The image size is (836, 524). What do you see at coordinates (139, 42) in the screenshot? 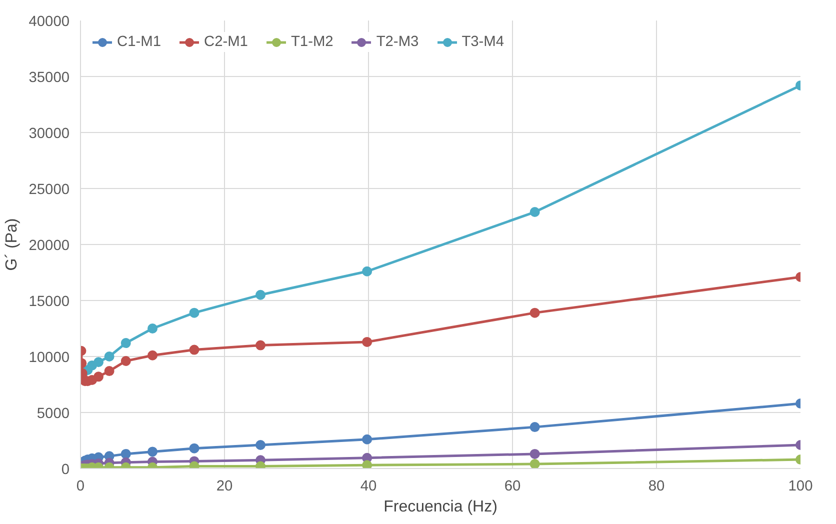
I see `legend-label: C1-M1` at bounding box center [139, 42].